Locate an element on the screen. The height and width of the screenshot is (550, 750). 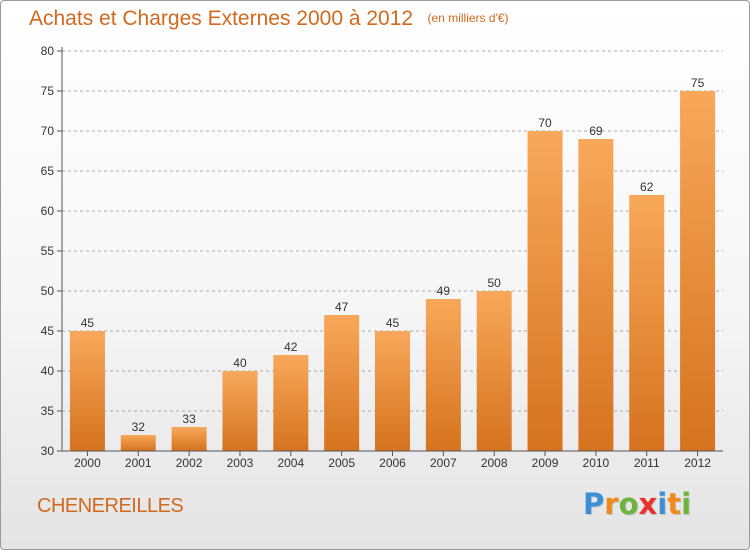
x-tick-label: 2005 is located at coordinates (341, 463).